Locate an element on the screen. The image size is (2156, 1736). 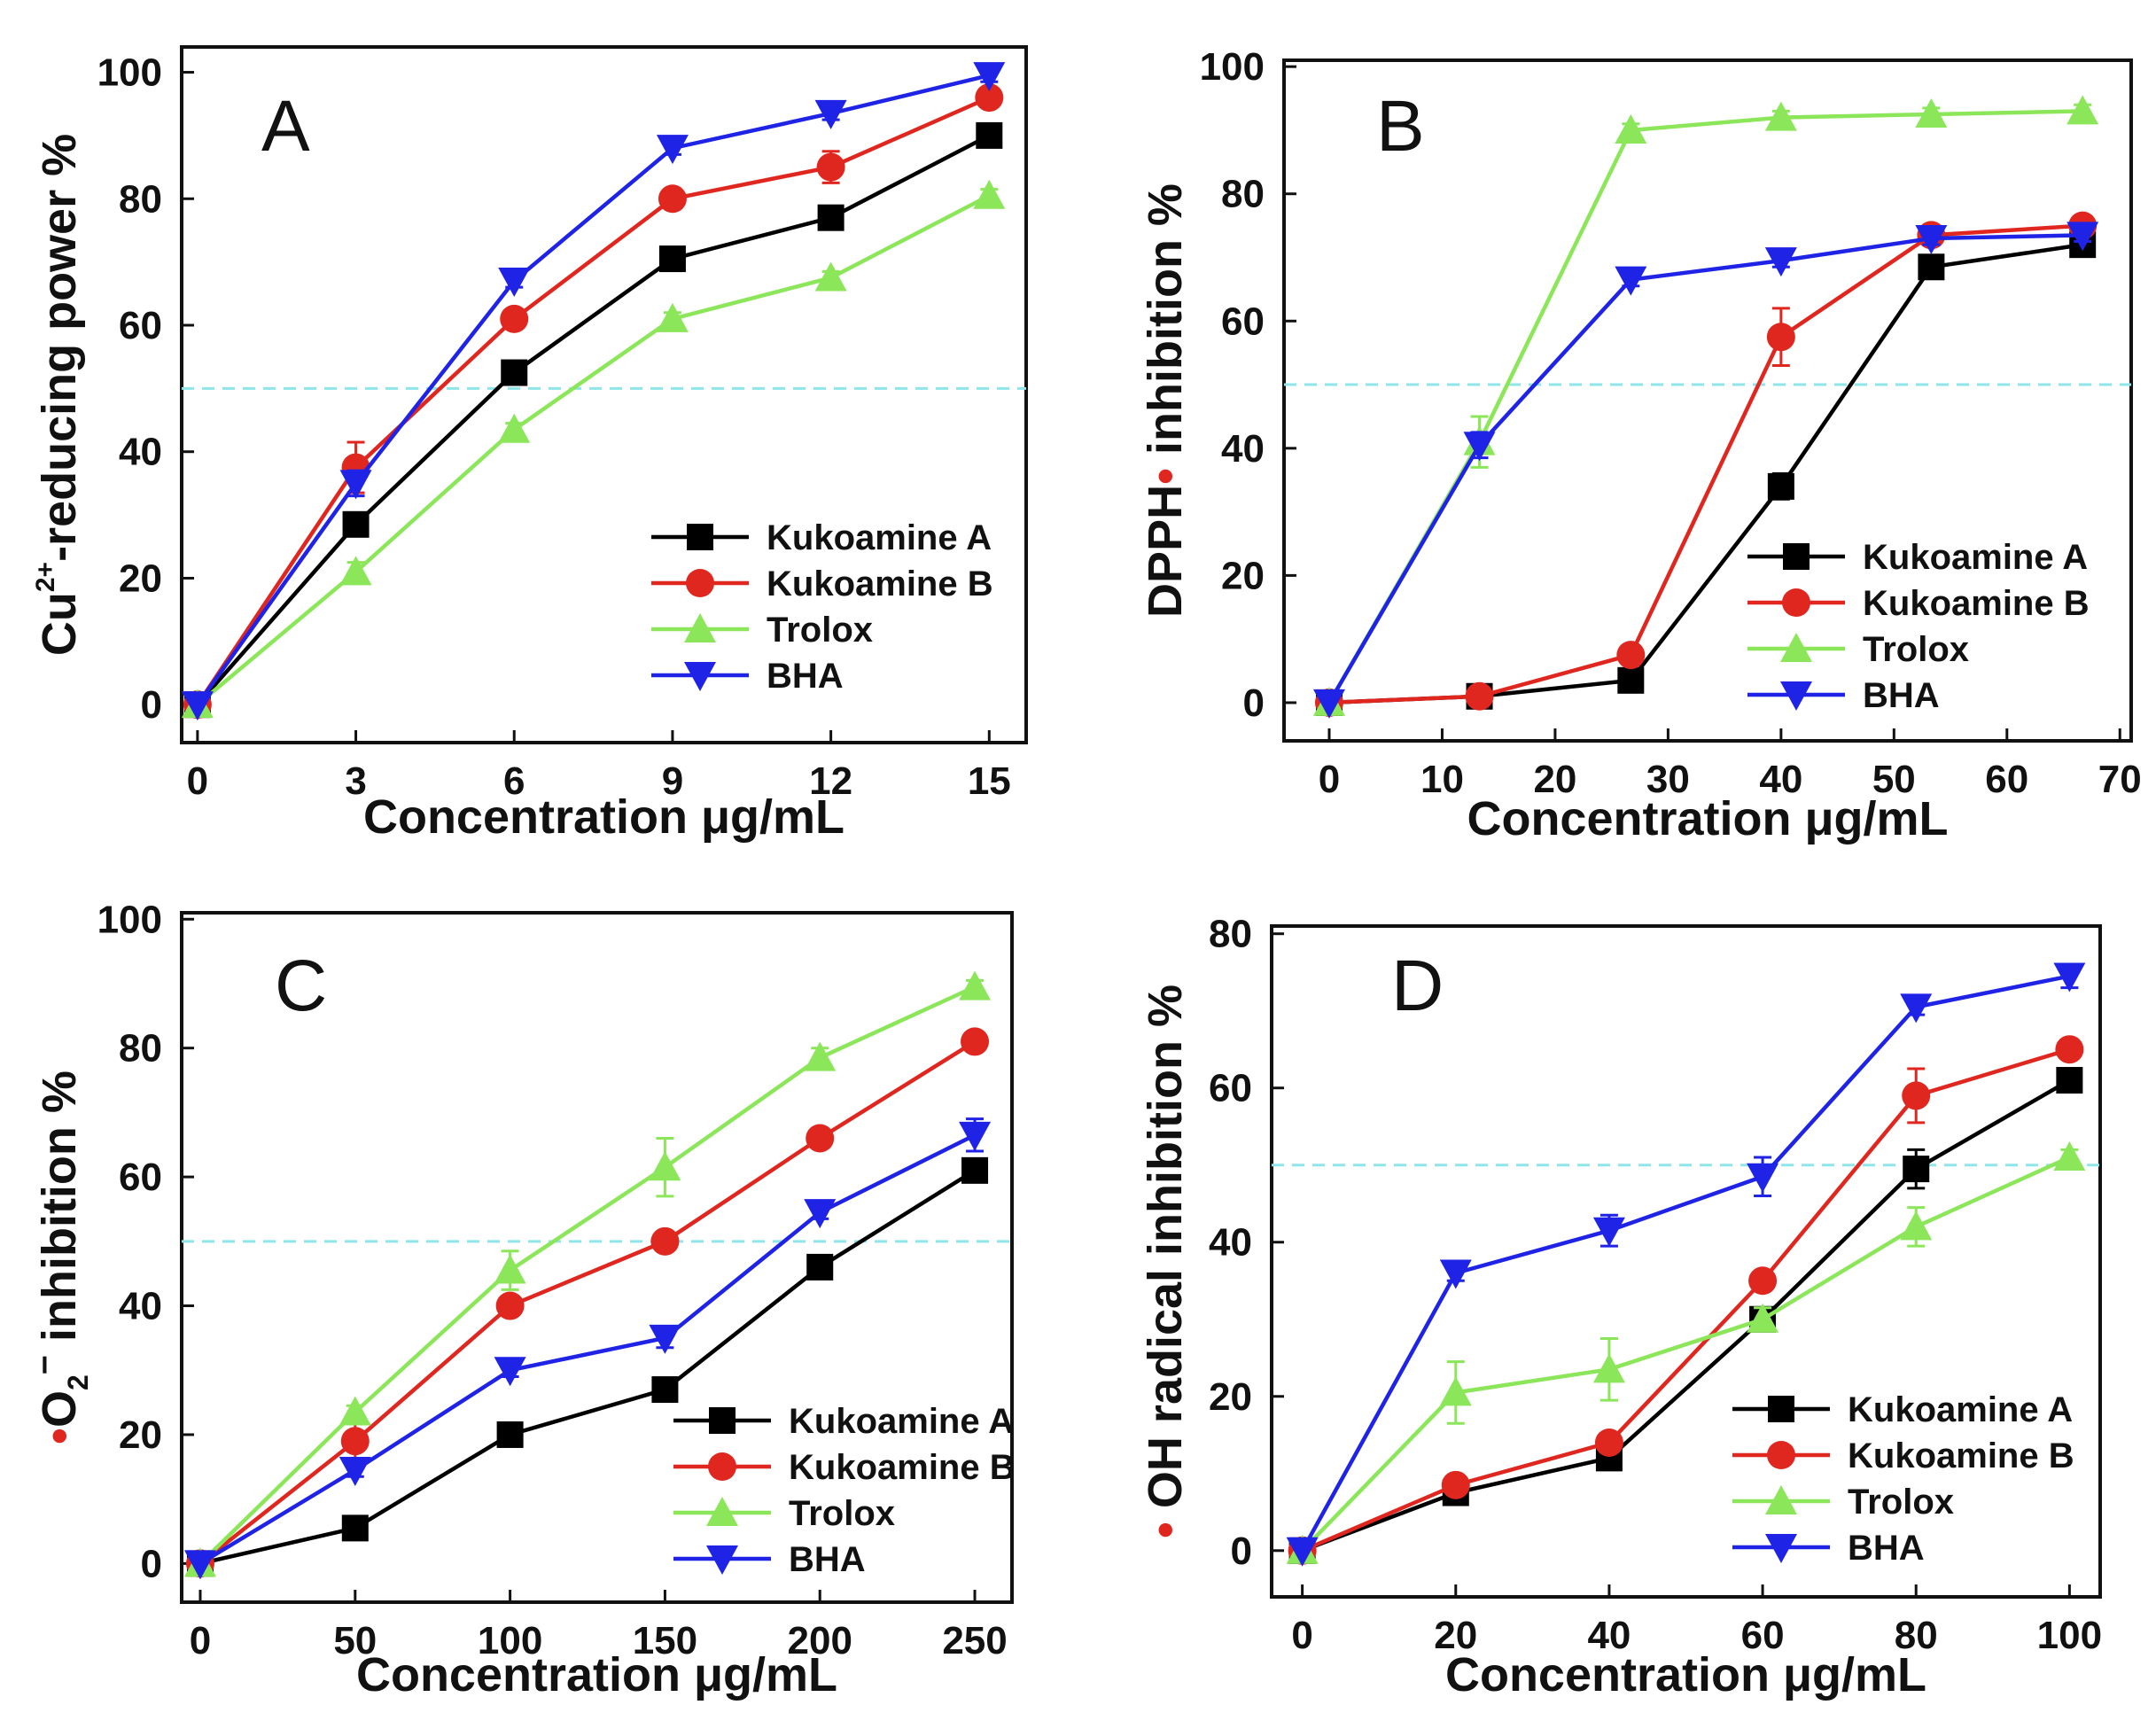
series-bha is located at coordinates (1686, 1264).